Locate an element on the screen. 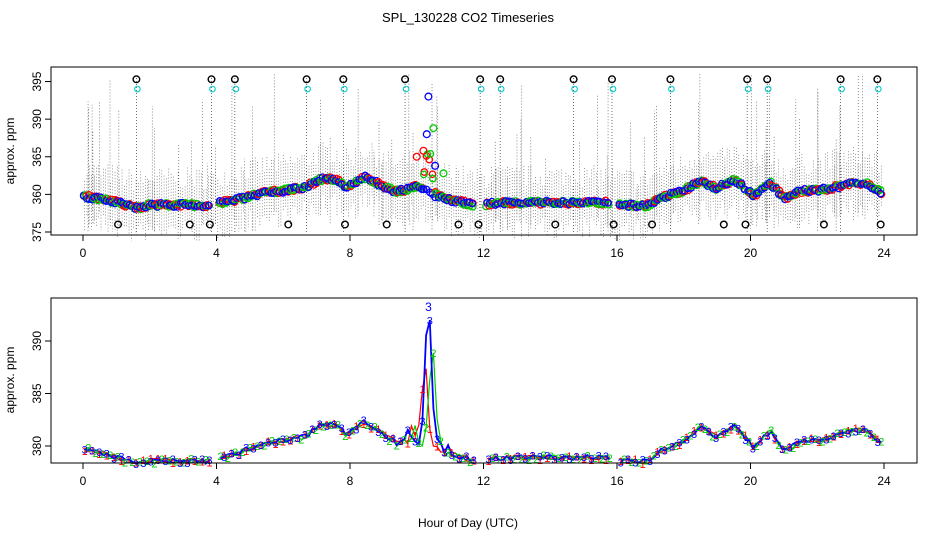 The height and width of the screenshot is (545, 936). y-tick-label: 380 is located at coordinates (37, 446).